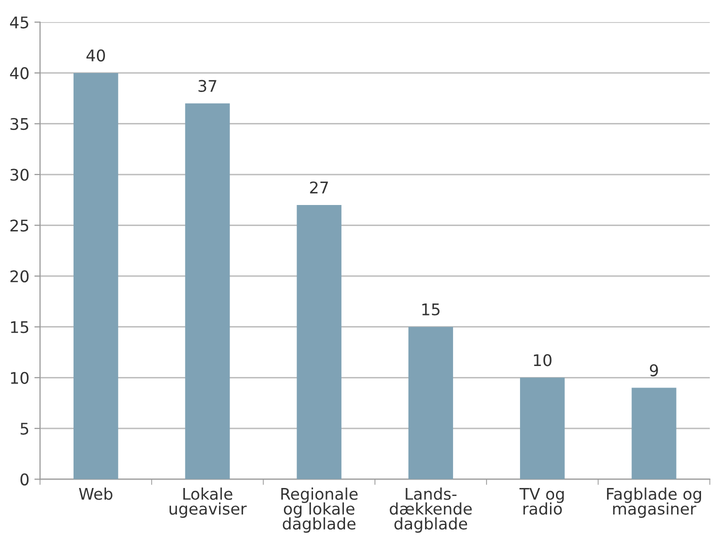 The image size is (728, 554). Describe the element at coordinates (654, 370) in the screenshot. I see `data-label: 9` at that location.